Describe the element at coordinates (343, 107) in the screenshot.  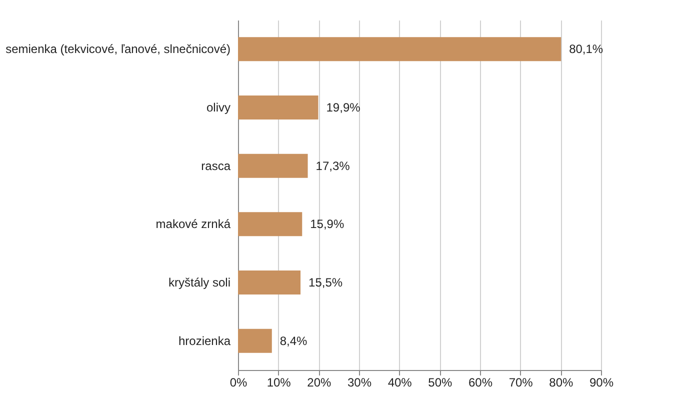
I see `data-label: 19,9%` at that location.